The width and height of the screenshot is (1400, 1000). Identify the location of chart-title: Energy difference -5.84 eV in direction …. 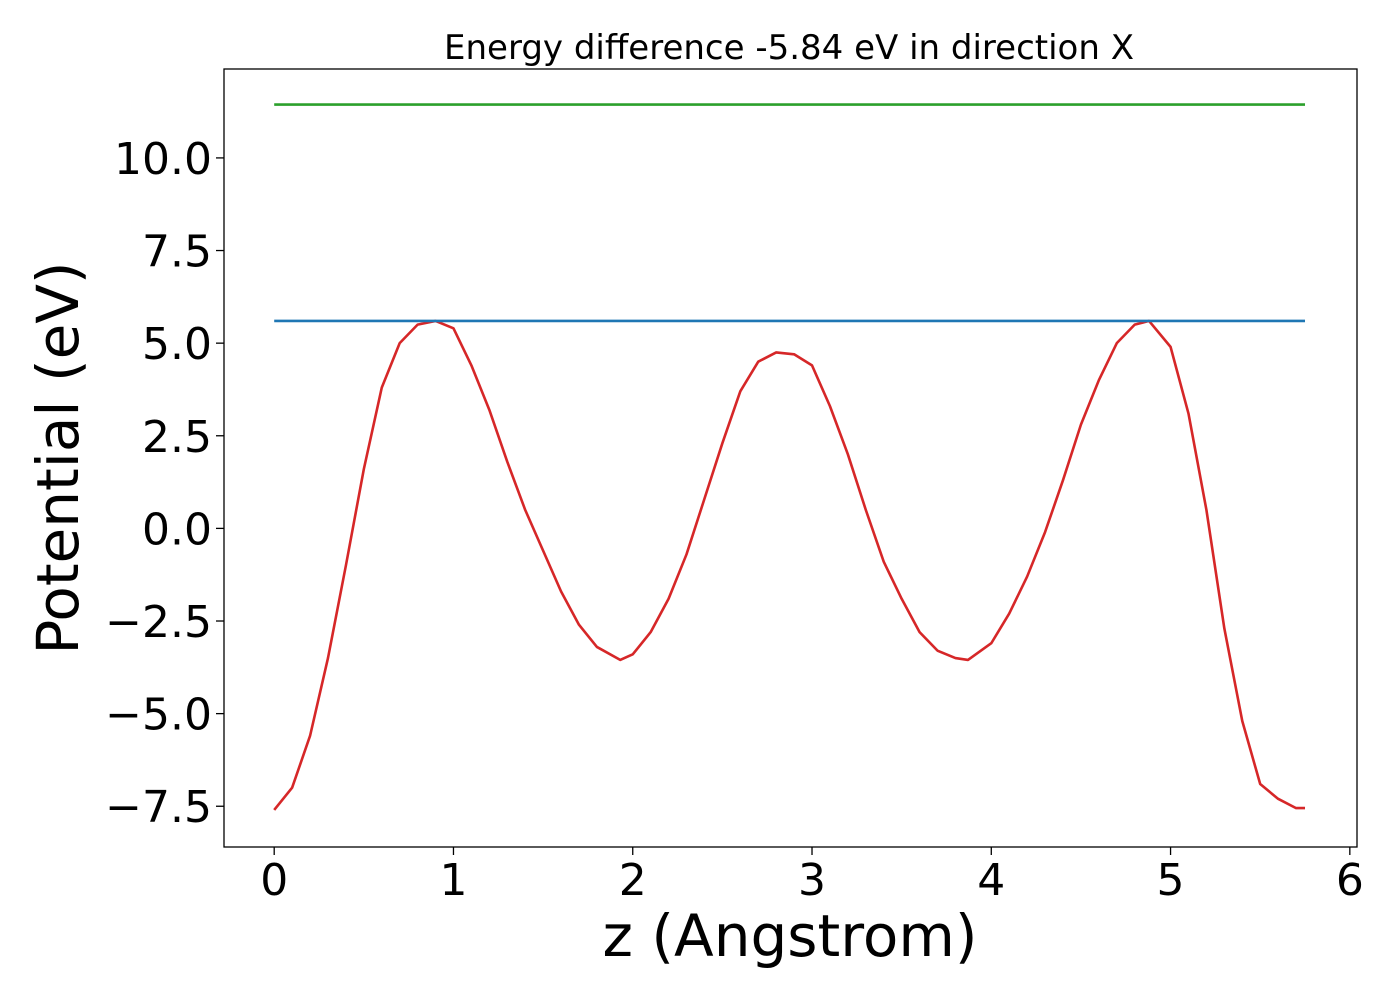
(789, 48).